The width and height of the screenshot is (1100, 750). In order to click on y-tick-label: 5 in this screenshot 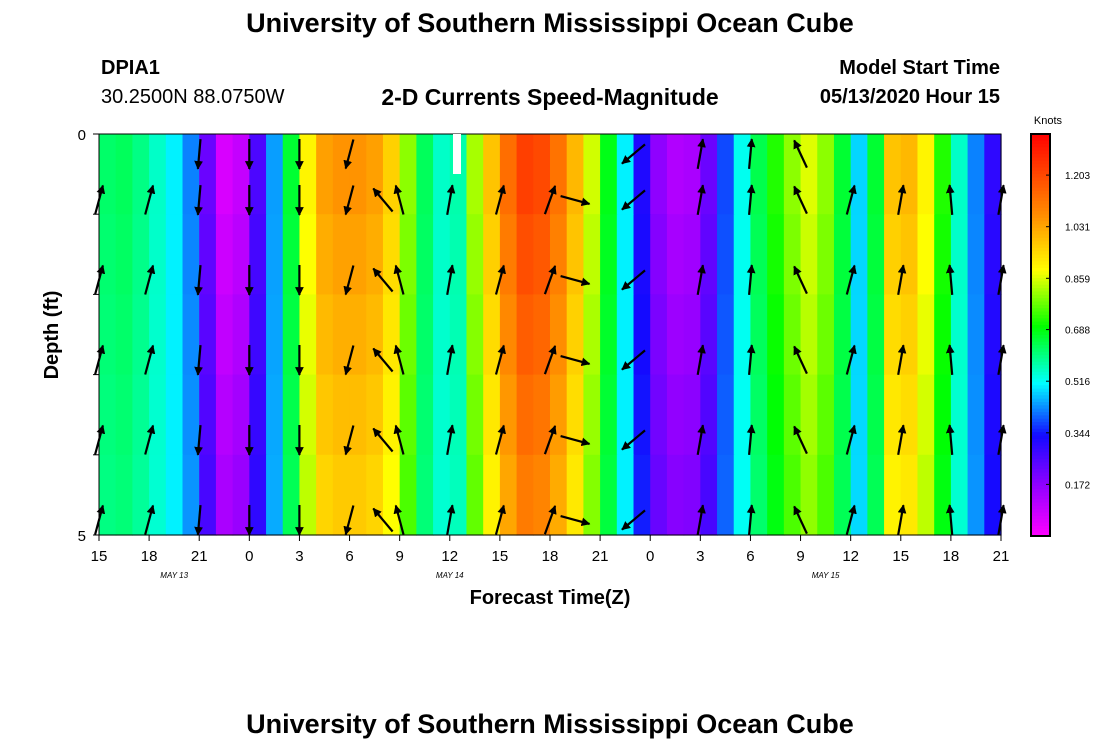, I will do `click(82, 536)`.